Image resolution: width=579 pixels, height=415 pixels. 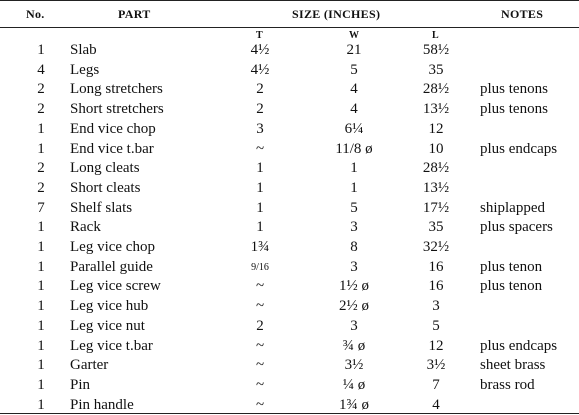 I want to click on table-row: 7 Shelf slats 1 5 17½ shiplapped, so click(x=289, y=208).